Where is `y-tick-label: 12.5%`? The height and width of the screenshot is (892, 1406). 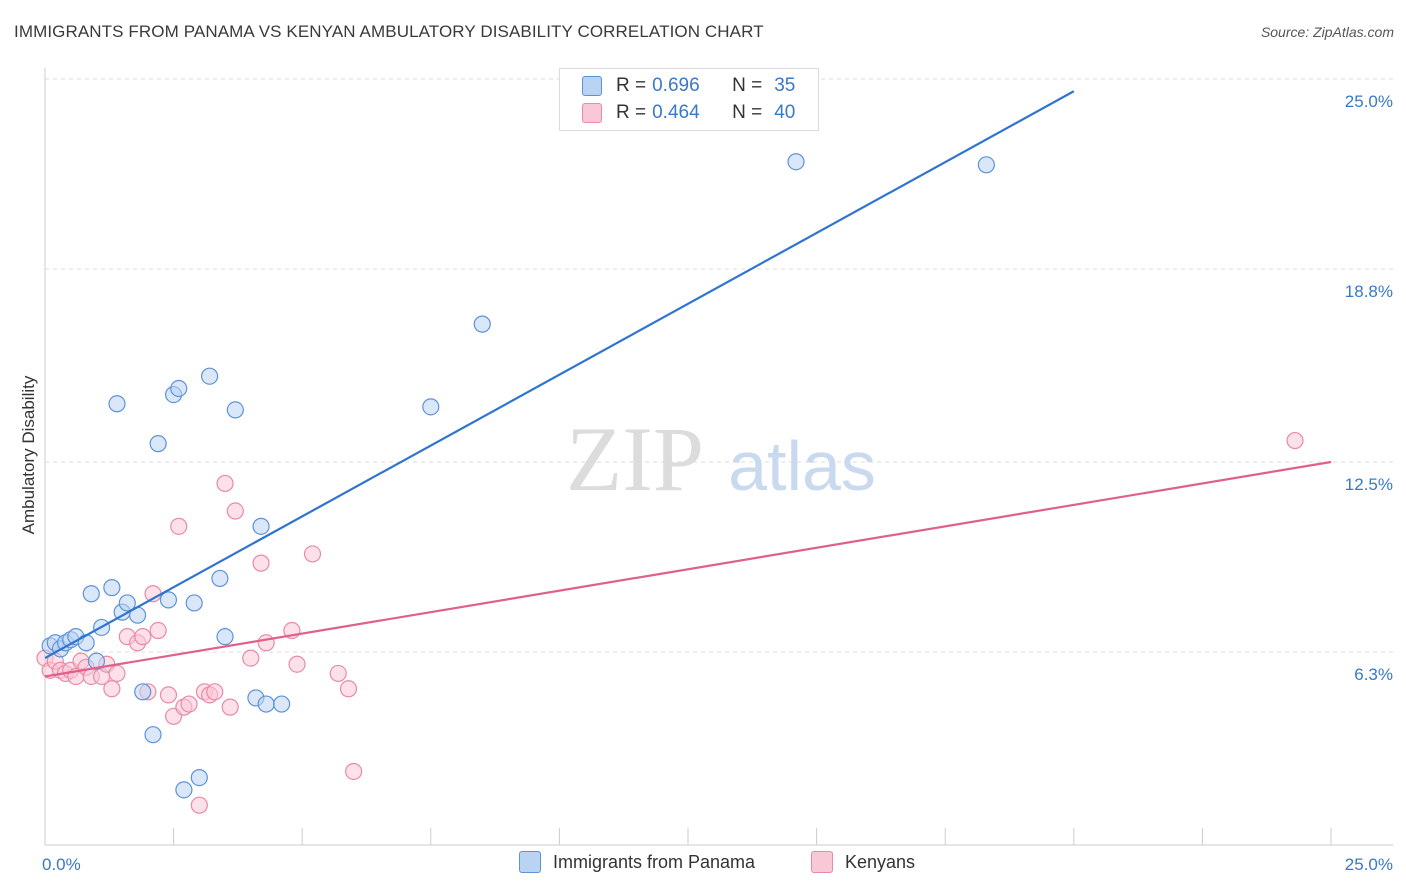
y-tick-label: 12.5% is located at coordinates (1369, 484).